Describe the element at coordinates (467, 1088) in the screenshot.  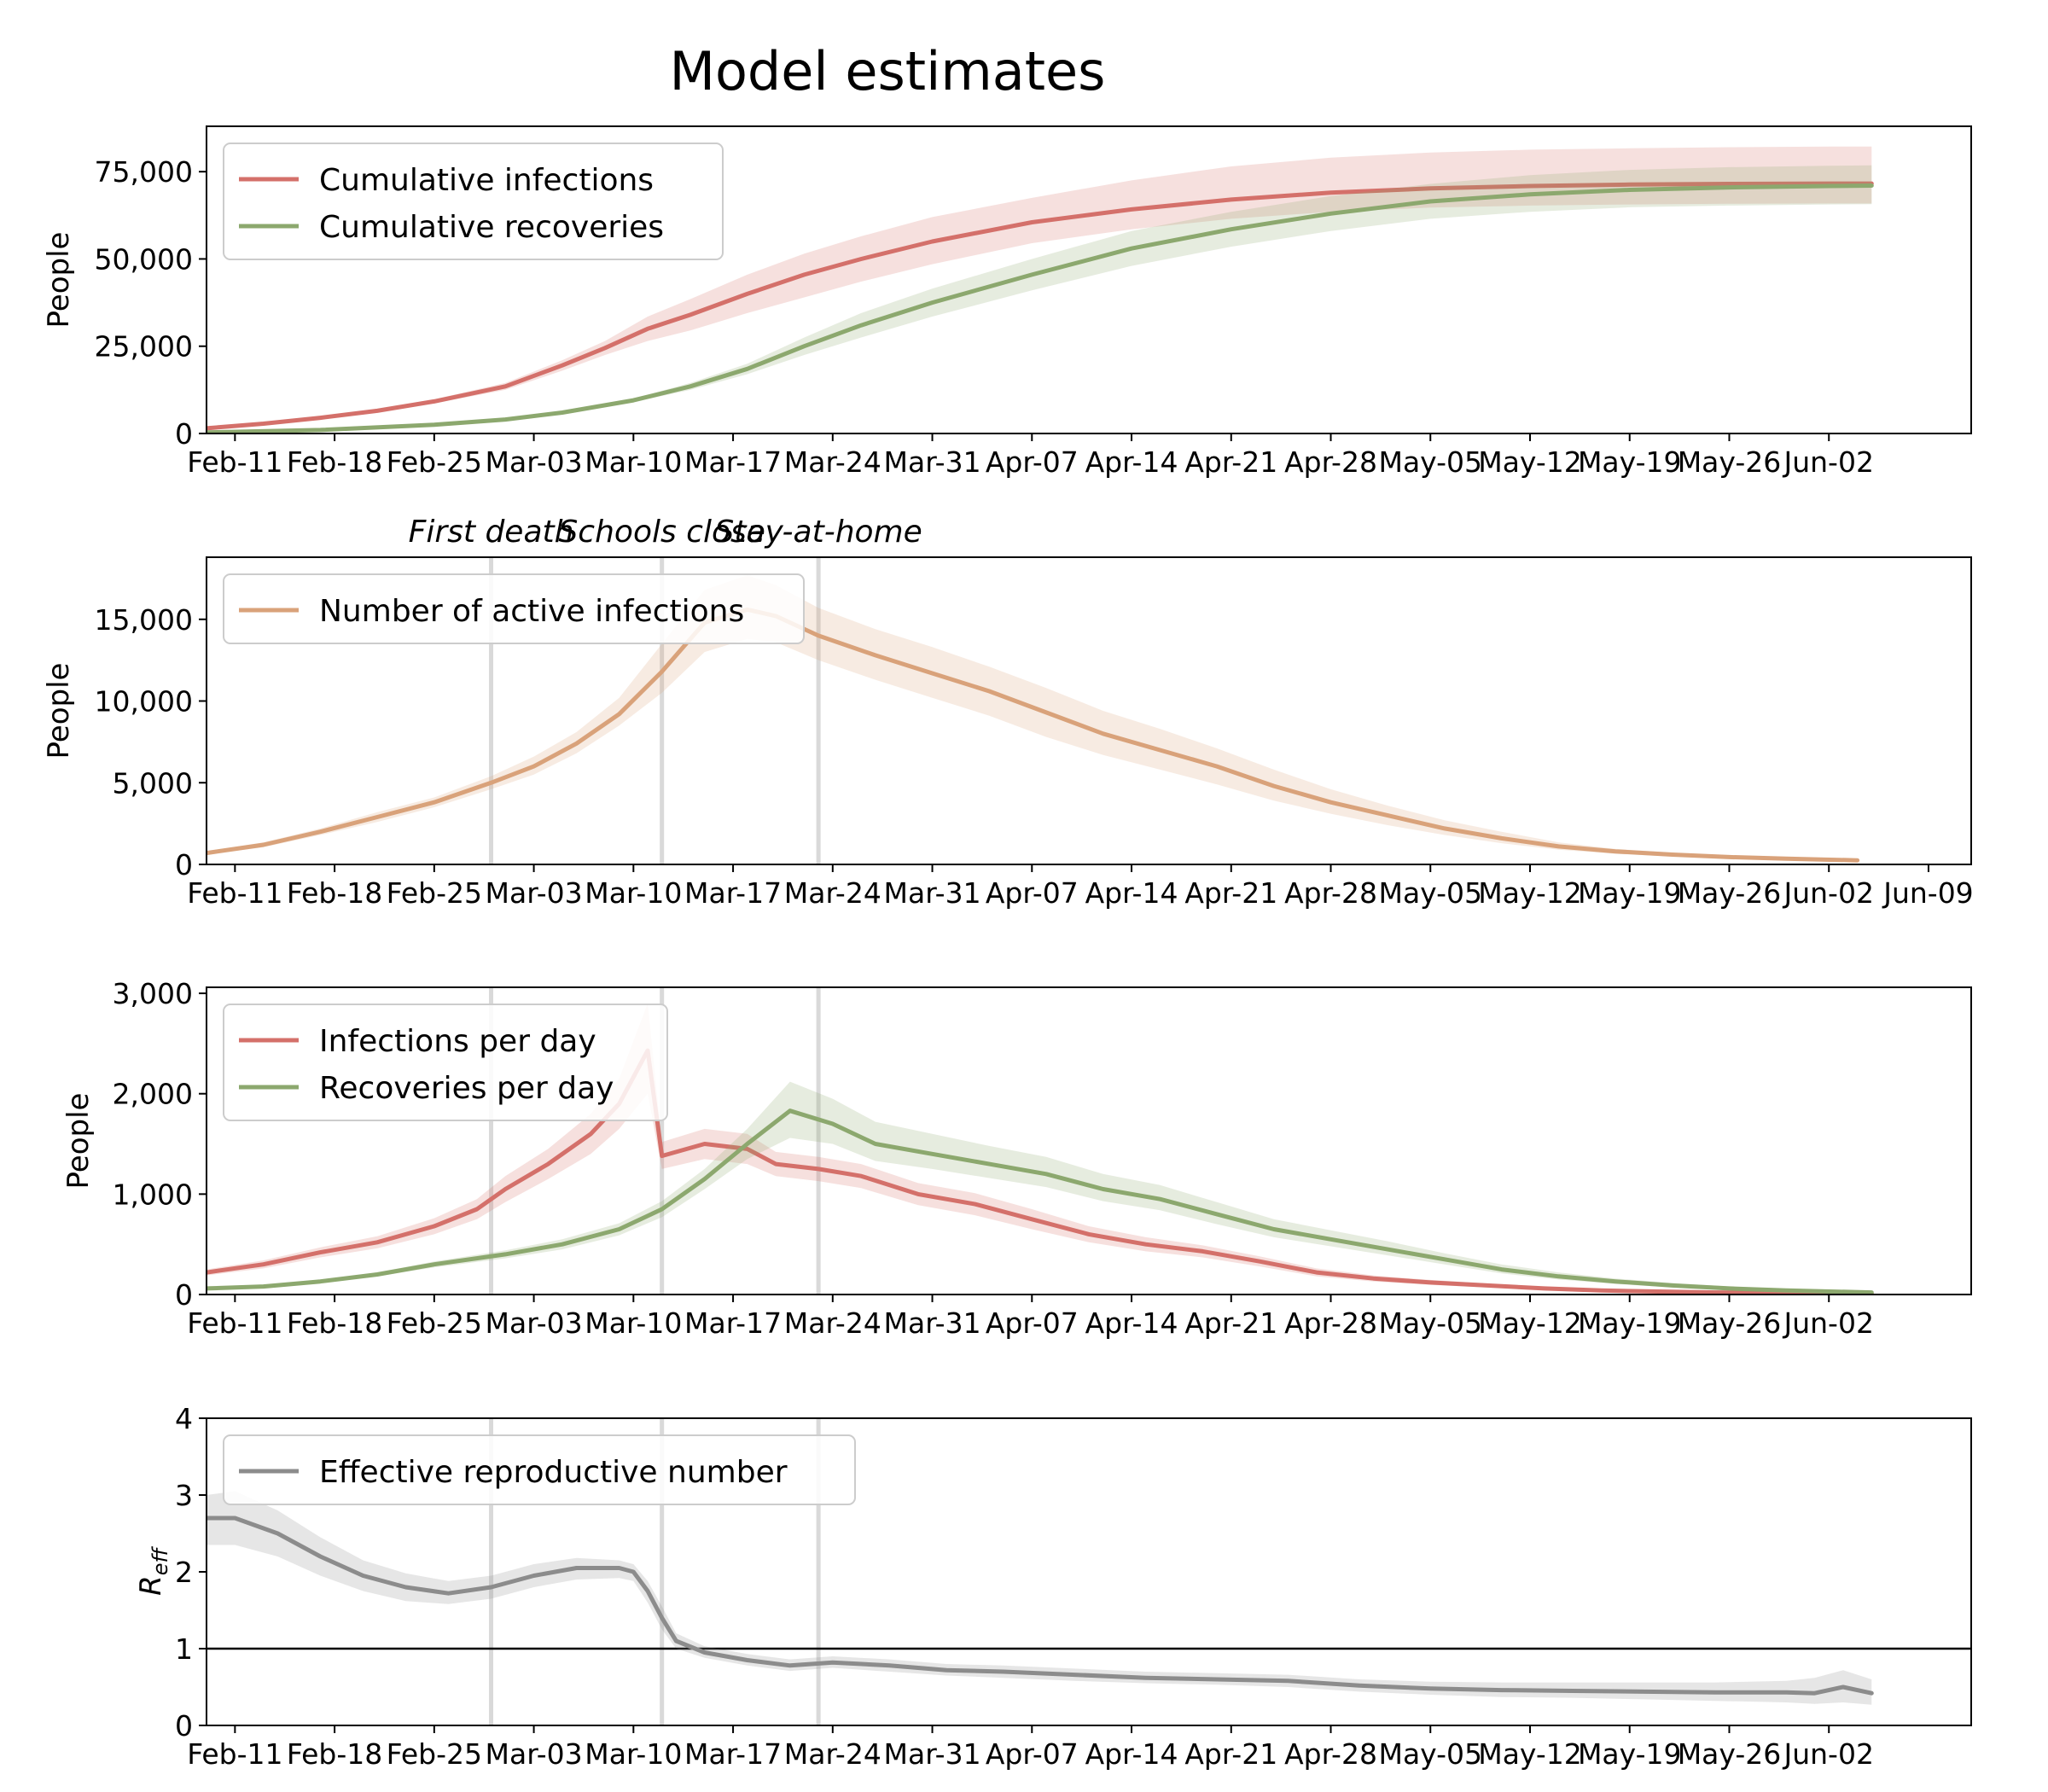
I see `legend-label: Recoveries per day` at that location.